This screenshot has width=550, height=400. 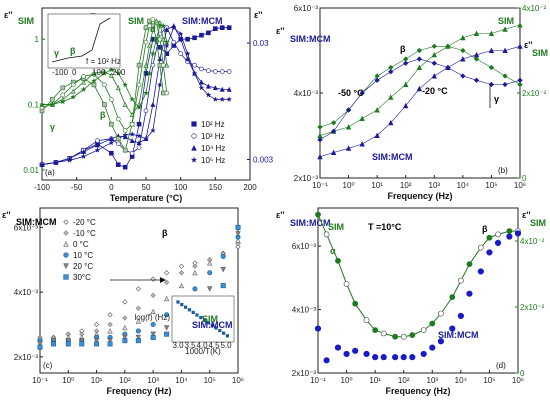 I want to click on b-xtick-label: 10⁶, so click(x=520, y=185).